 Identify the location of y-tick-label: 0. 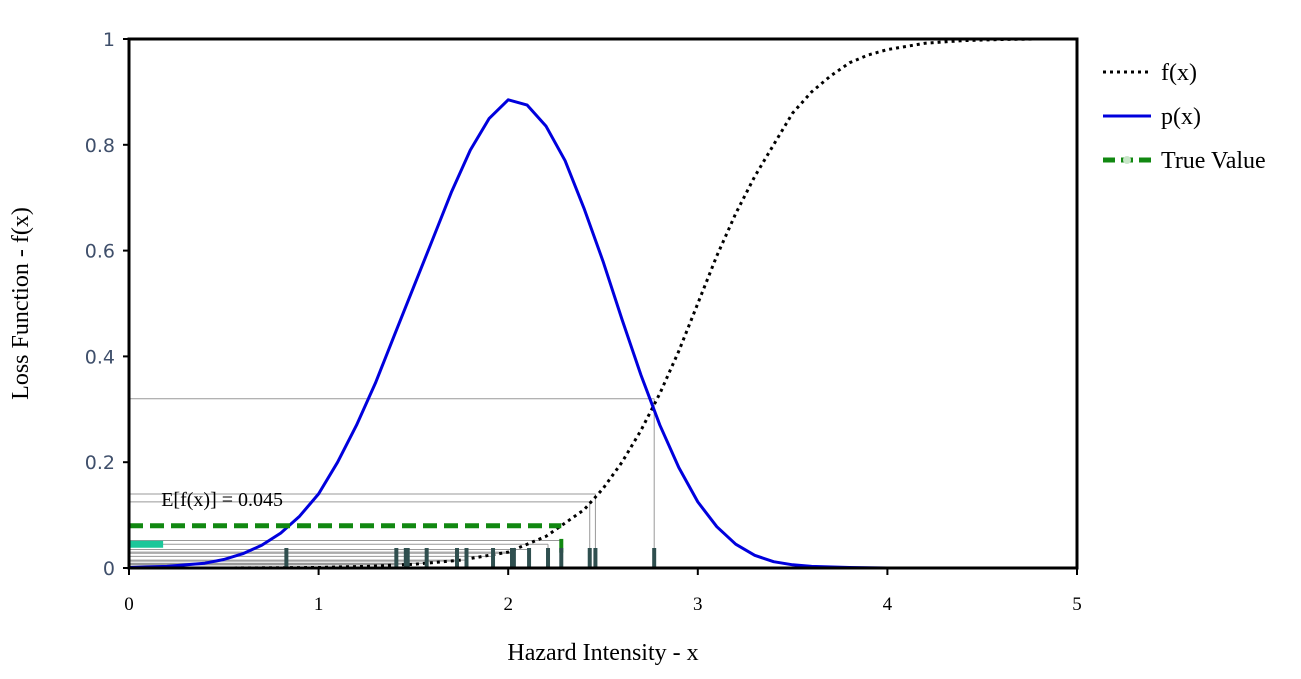
(109, 569).